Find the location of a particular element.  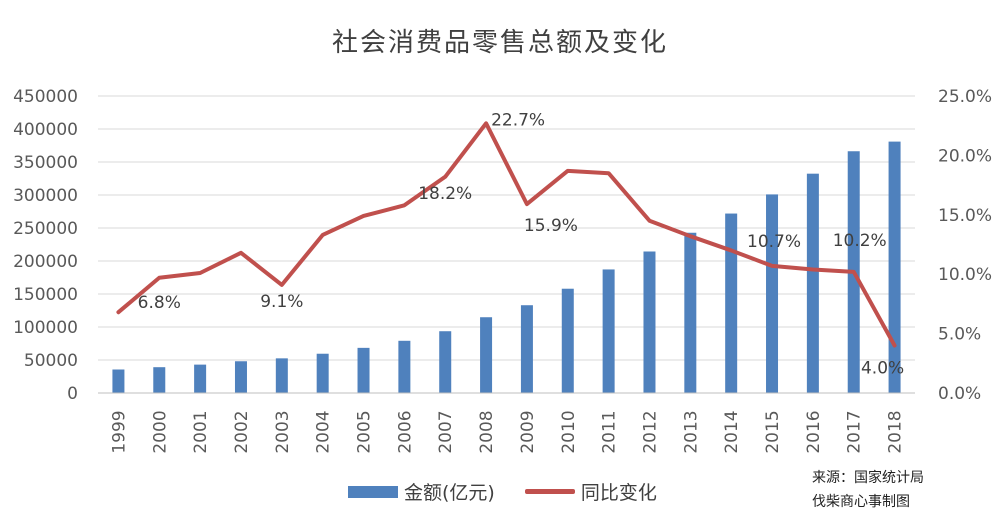

y-left-tick-label: 150000 is located at coordinates (45, 295).